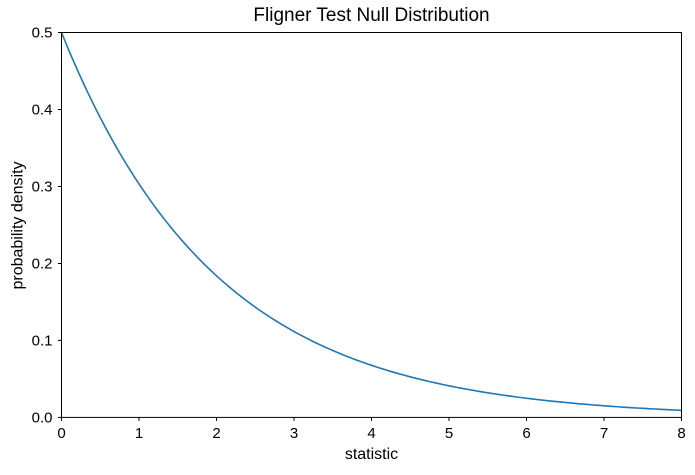 The height and width of the screenshot is (475, 695). Describe the element at coordinates (139, 433) in the screenshot. I see `svg-text: 1` at that location.